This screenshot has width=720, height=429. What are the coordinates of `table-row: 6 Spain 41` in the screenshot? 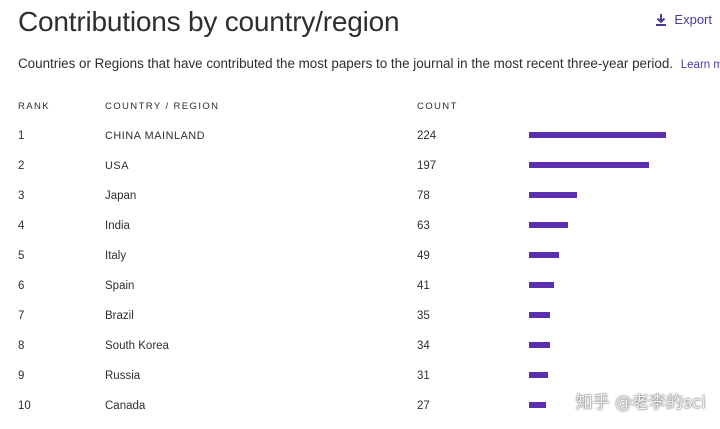 It's located at (360, 294).